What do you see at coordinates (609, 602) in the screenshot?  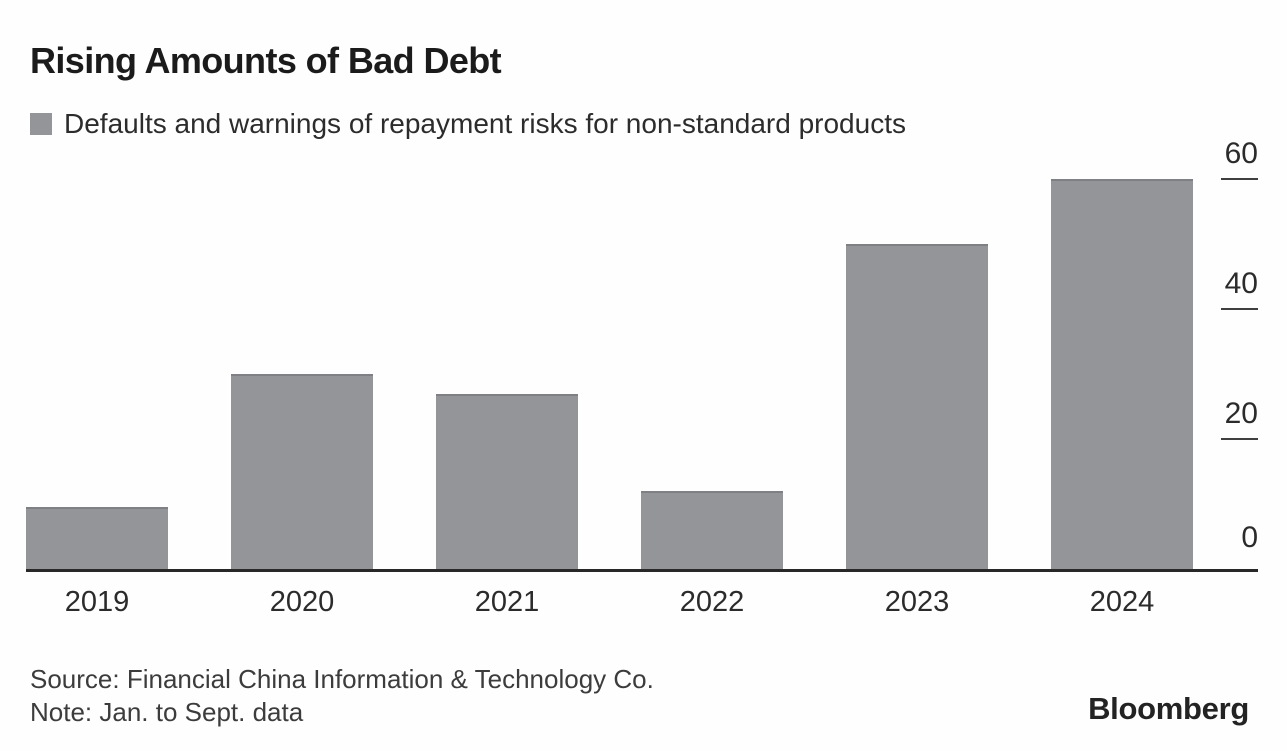 I see `x-axis-labels: 2019 2020 2021 2022 2023 2024` at bounding box center [609, 602].